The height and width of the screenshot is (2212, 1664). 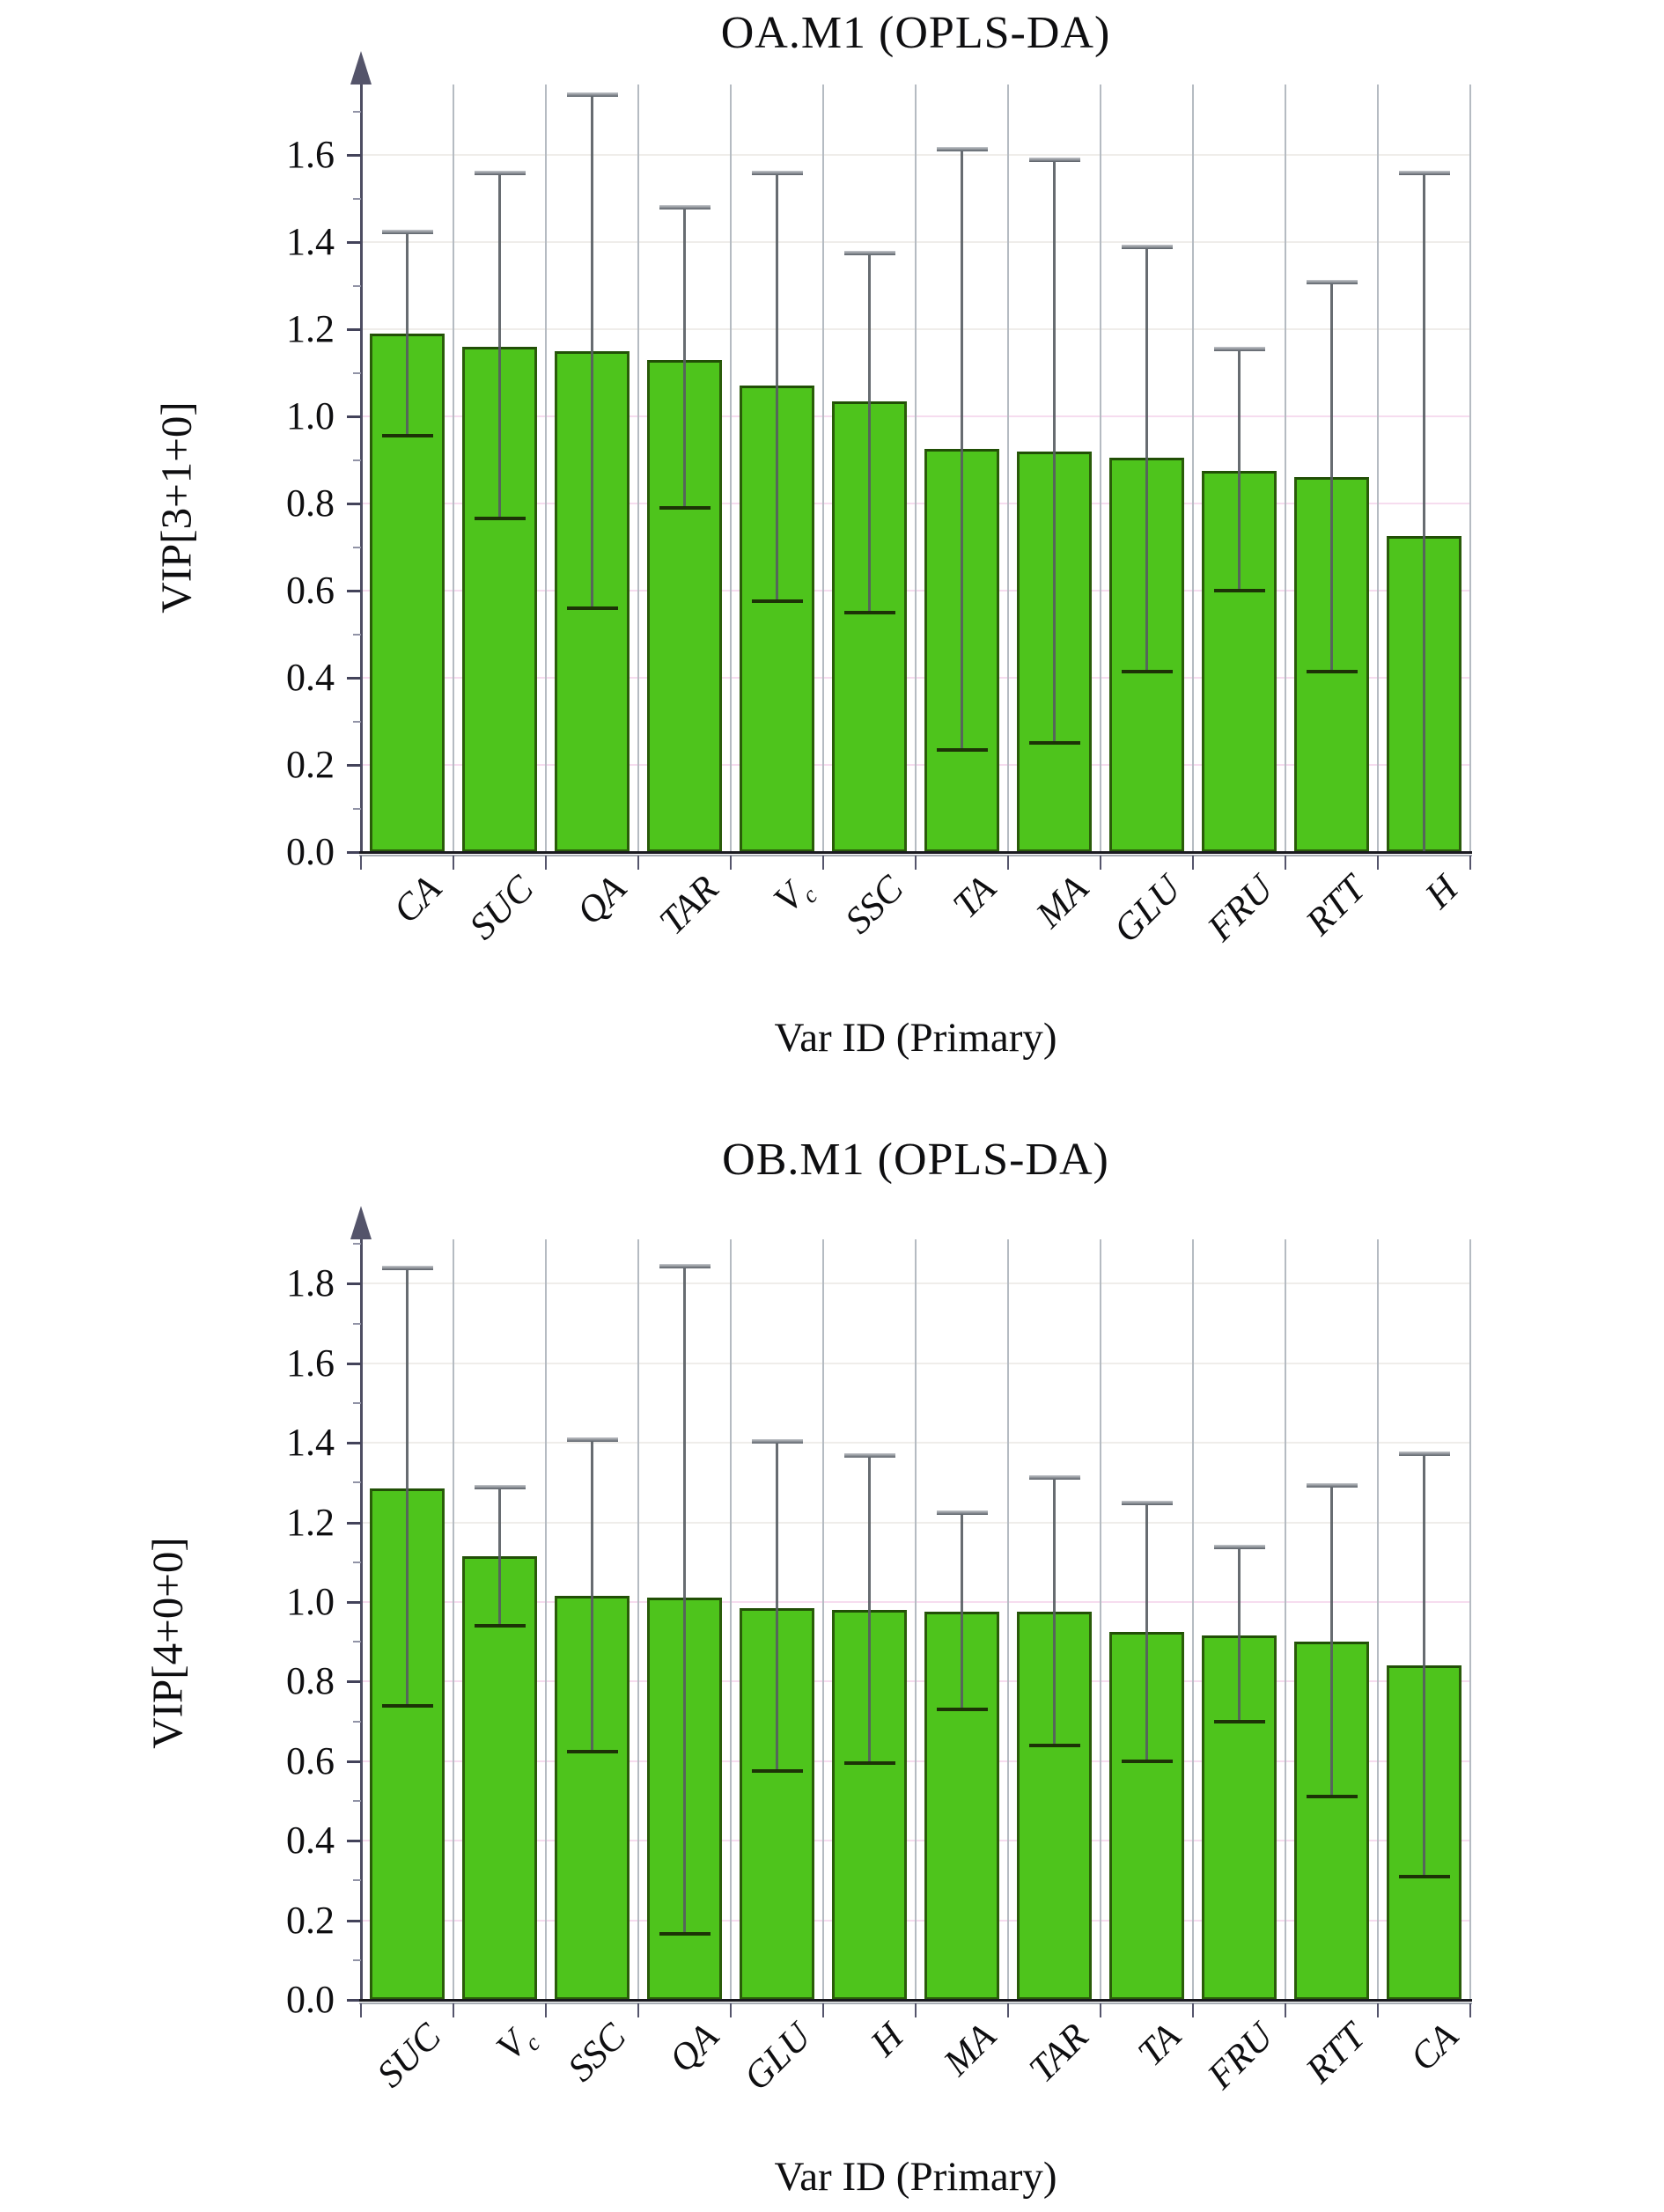 What do you see at coordinates (310, 1602) in the screenshot?
I see `y-tick-label: 1.0` at bounding box center [310, 1602].